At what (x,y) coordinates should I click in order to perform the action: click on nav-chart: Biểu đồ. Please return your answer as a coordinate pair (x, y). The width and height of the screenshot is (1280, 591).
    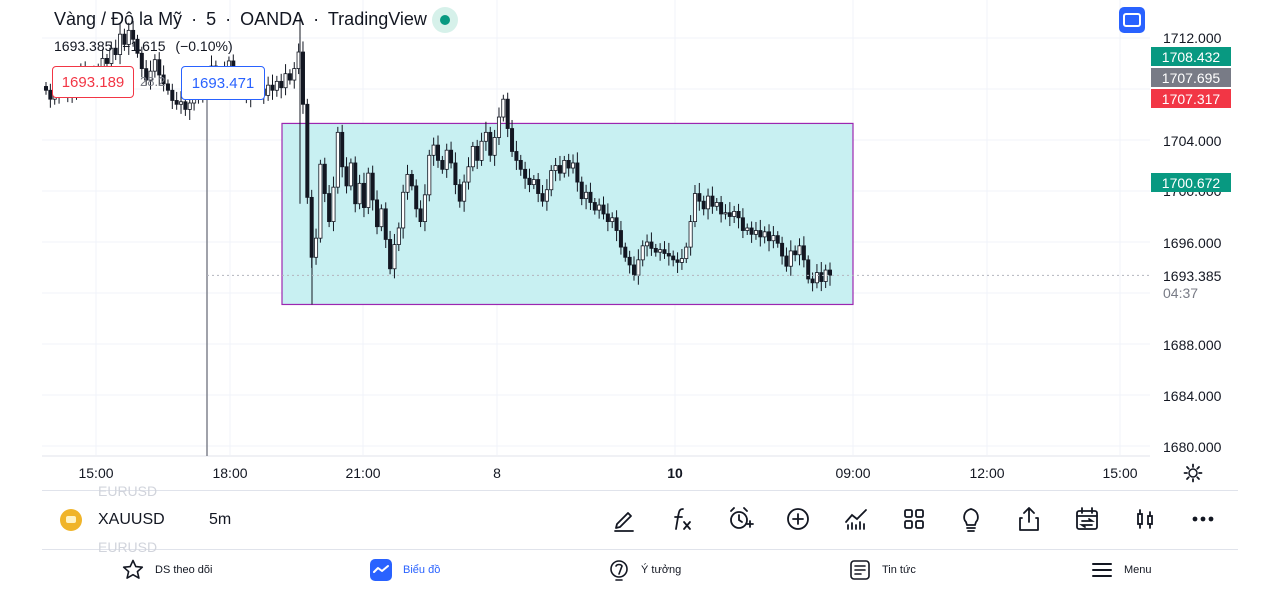
    Looking at the image, I should click on (404, 570).